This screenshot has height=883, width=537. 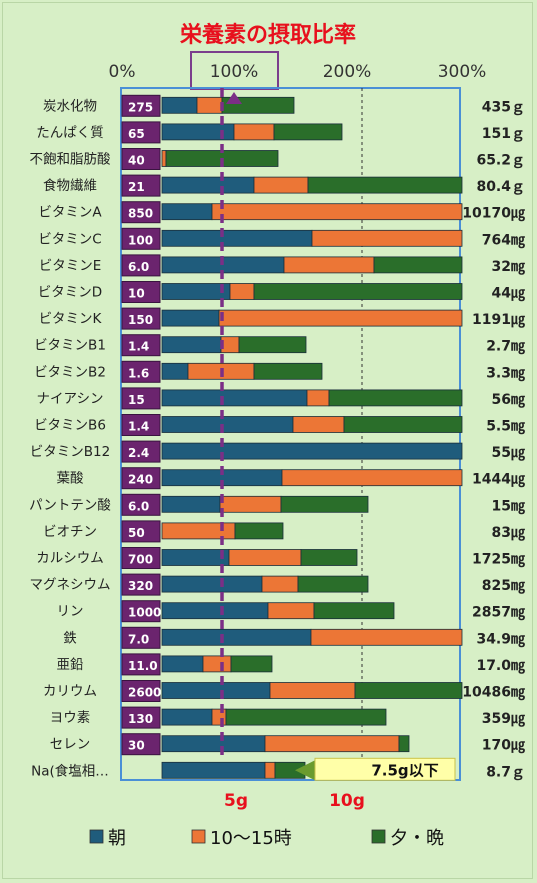 What do you see at coordinates (493, 214) in the screenshot?
I see `row-total: 10170㎍` at bounding box center [493, 214].